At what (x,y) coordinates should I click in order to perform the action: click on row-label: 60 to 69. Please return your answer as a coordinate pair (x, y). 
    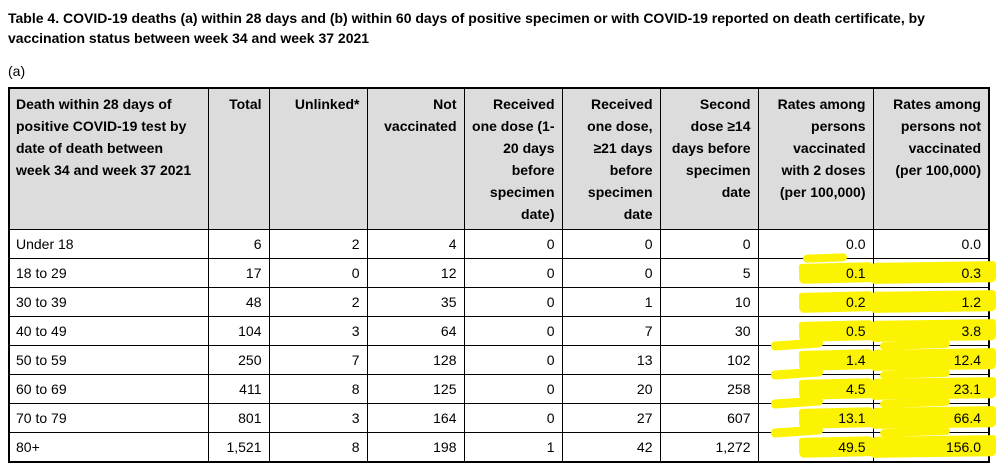
    Looking at the image, I should click on (108, 389).